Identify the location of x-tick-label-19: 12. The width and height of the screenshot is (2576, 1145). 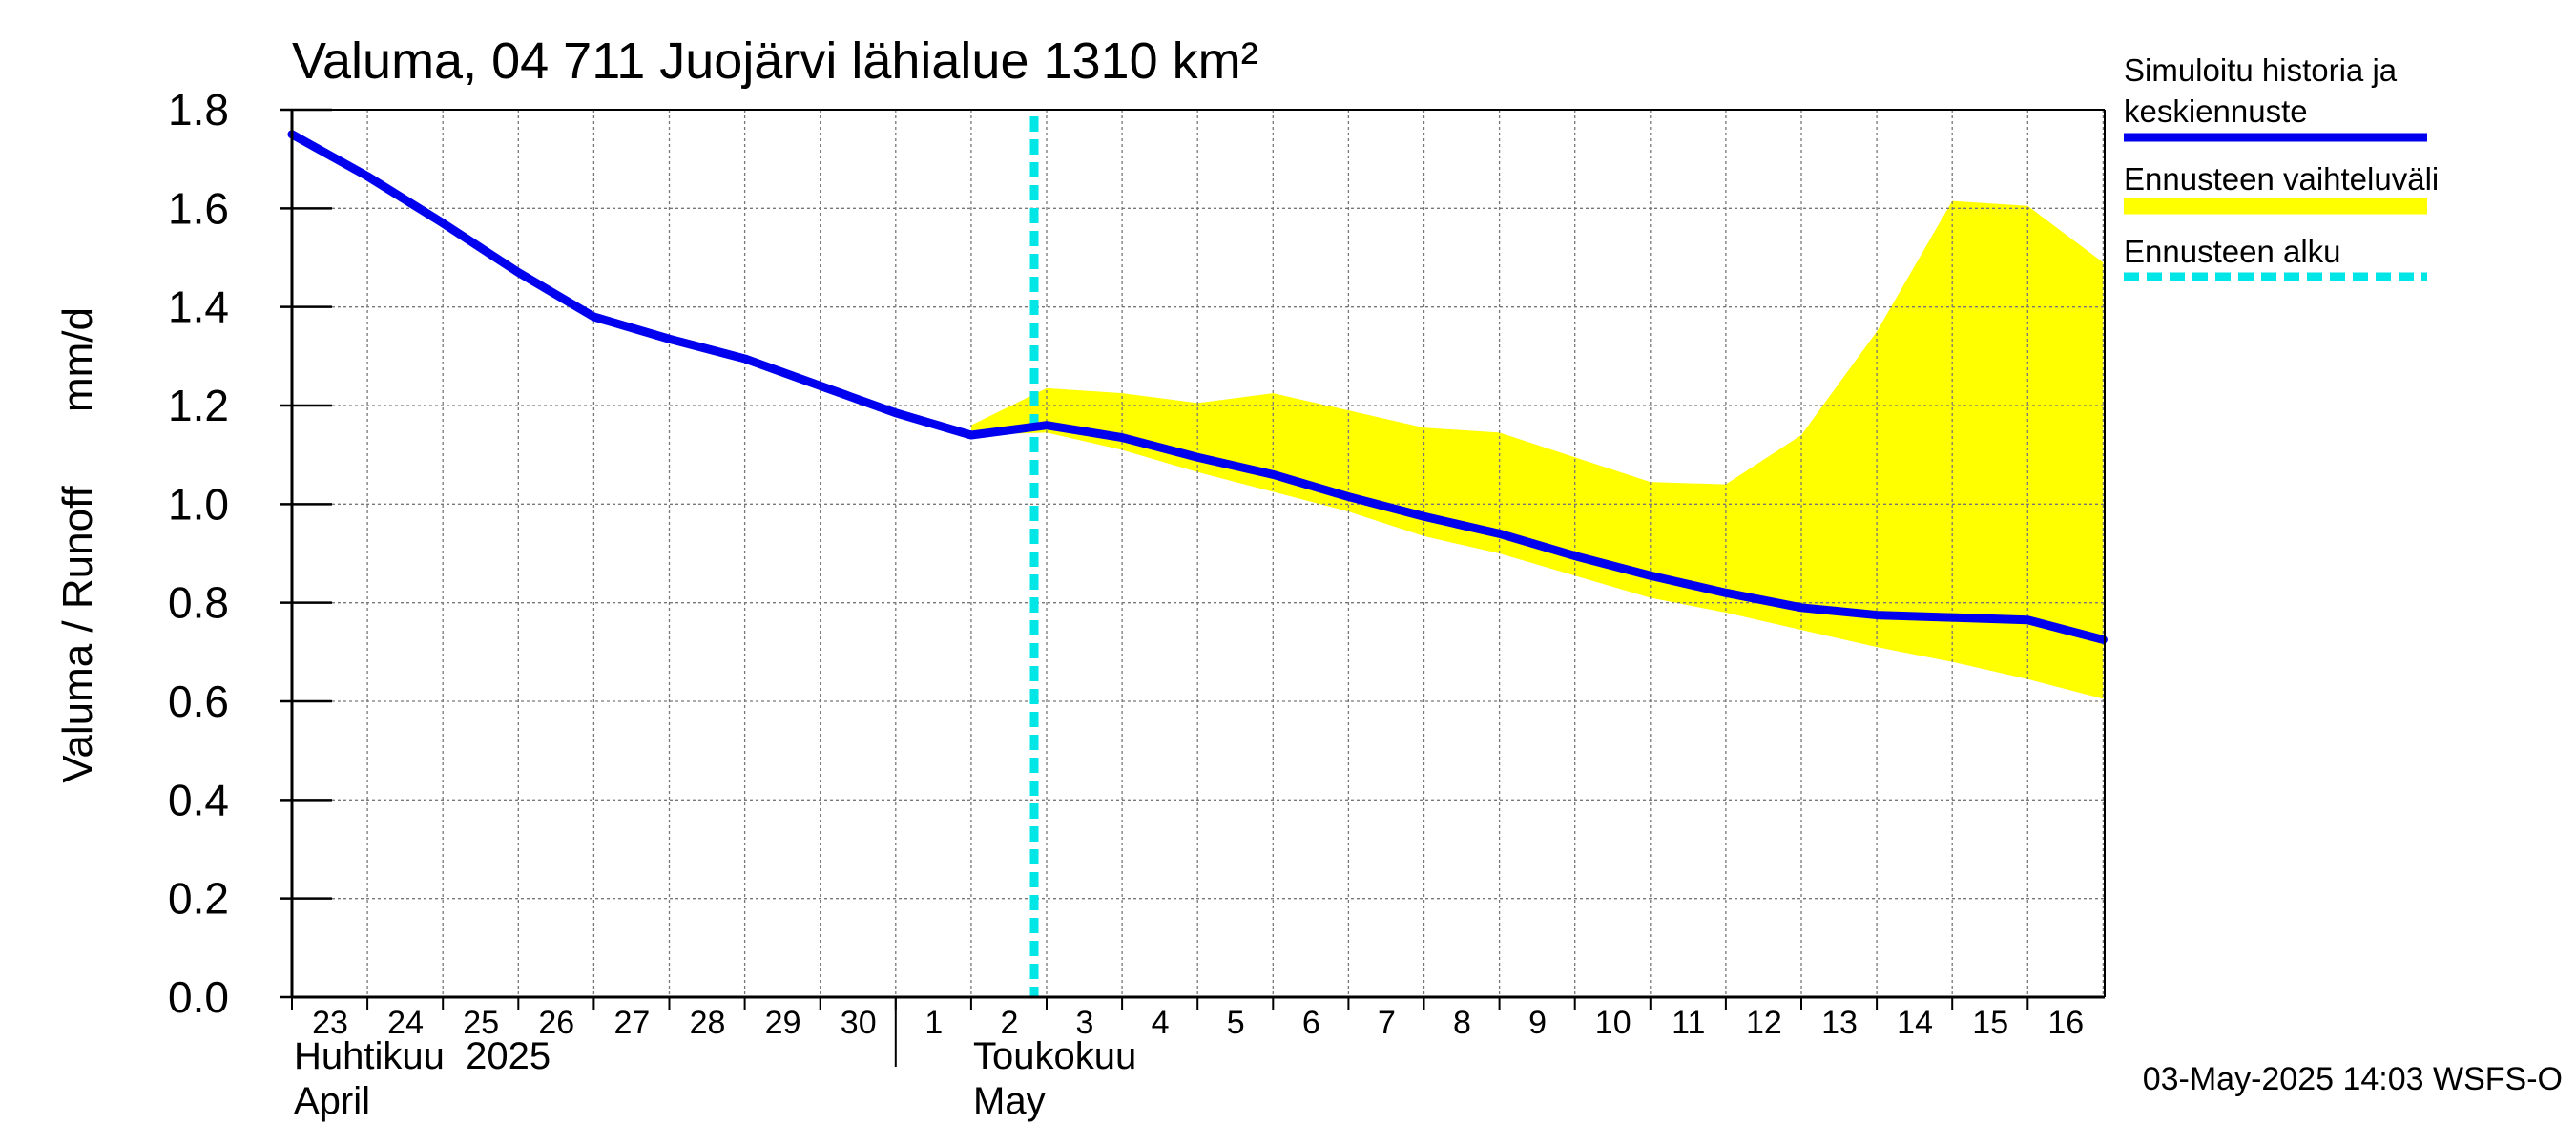
(1764, 1023).